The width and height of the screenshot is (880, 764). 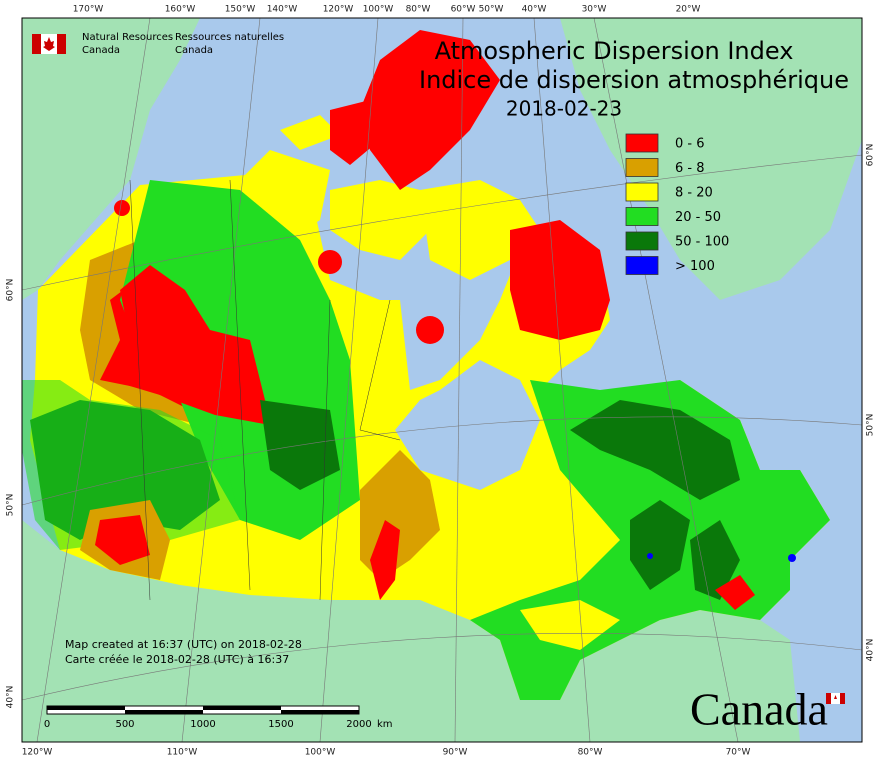 I want to click on legend-label: > 100, so click(x=695, y=266).